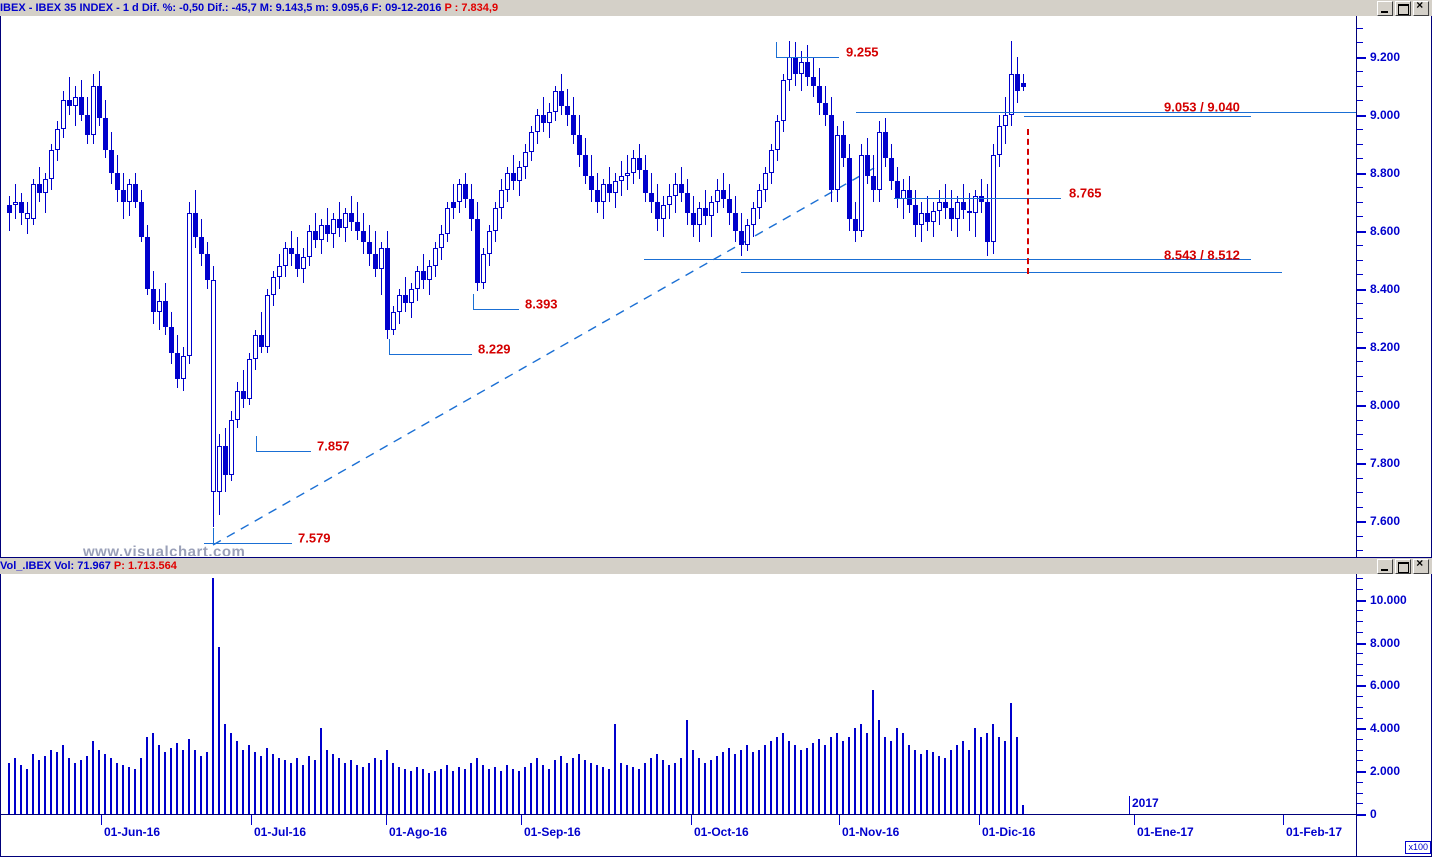 This screenshot has height=857, width=1432. I want to click on axis-tick-label: 6.000, so click(1385, 685).